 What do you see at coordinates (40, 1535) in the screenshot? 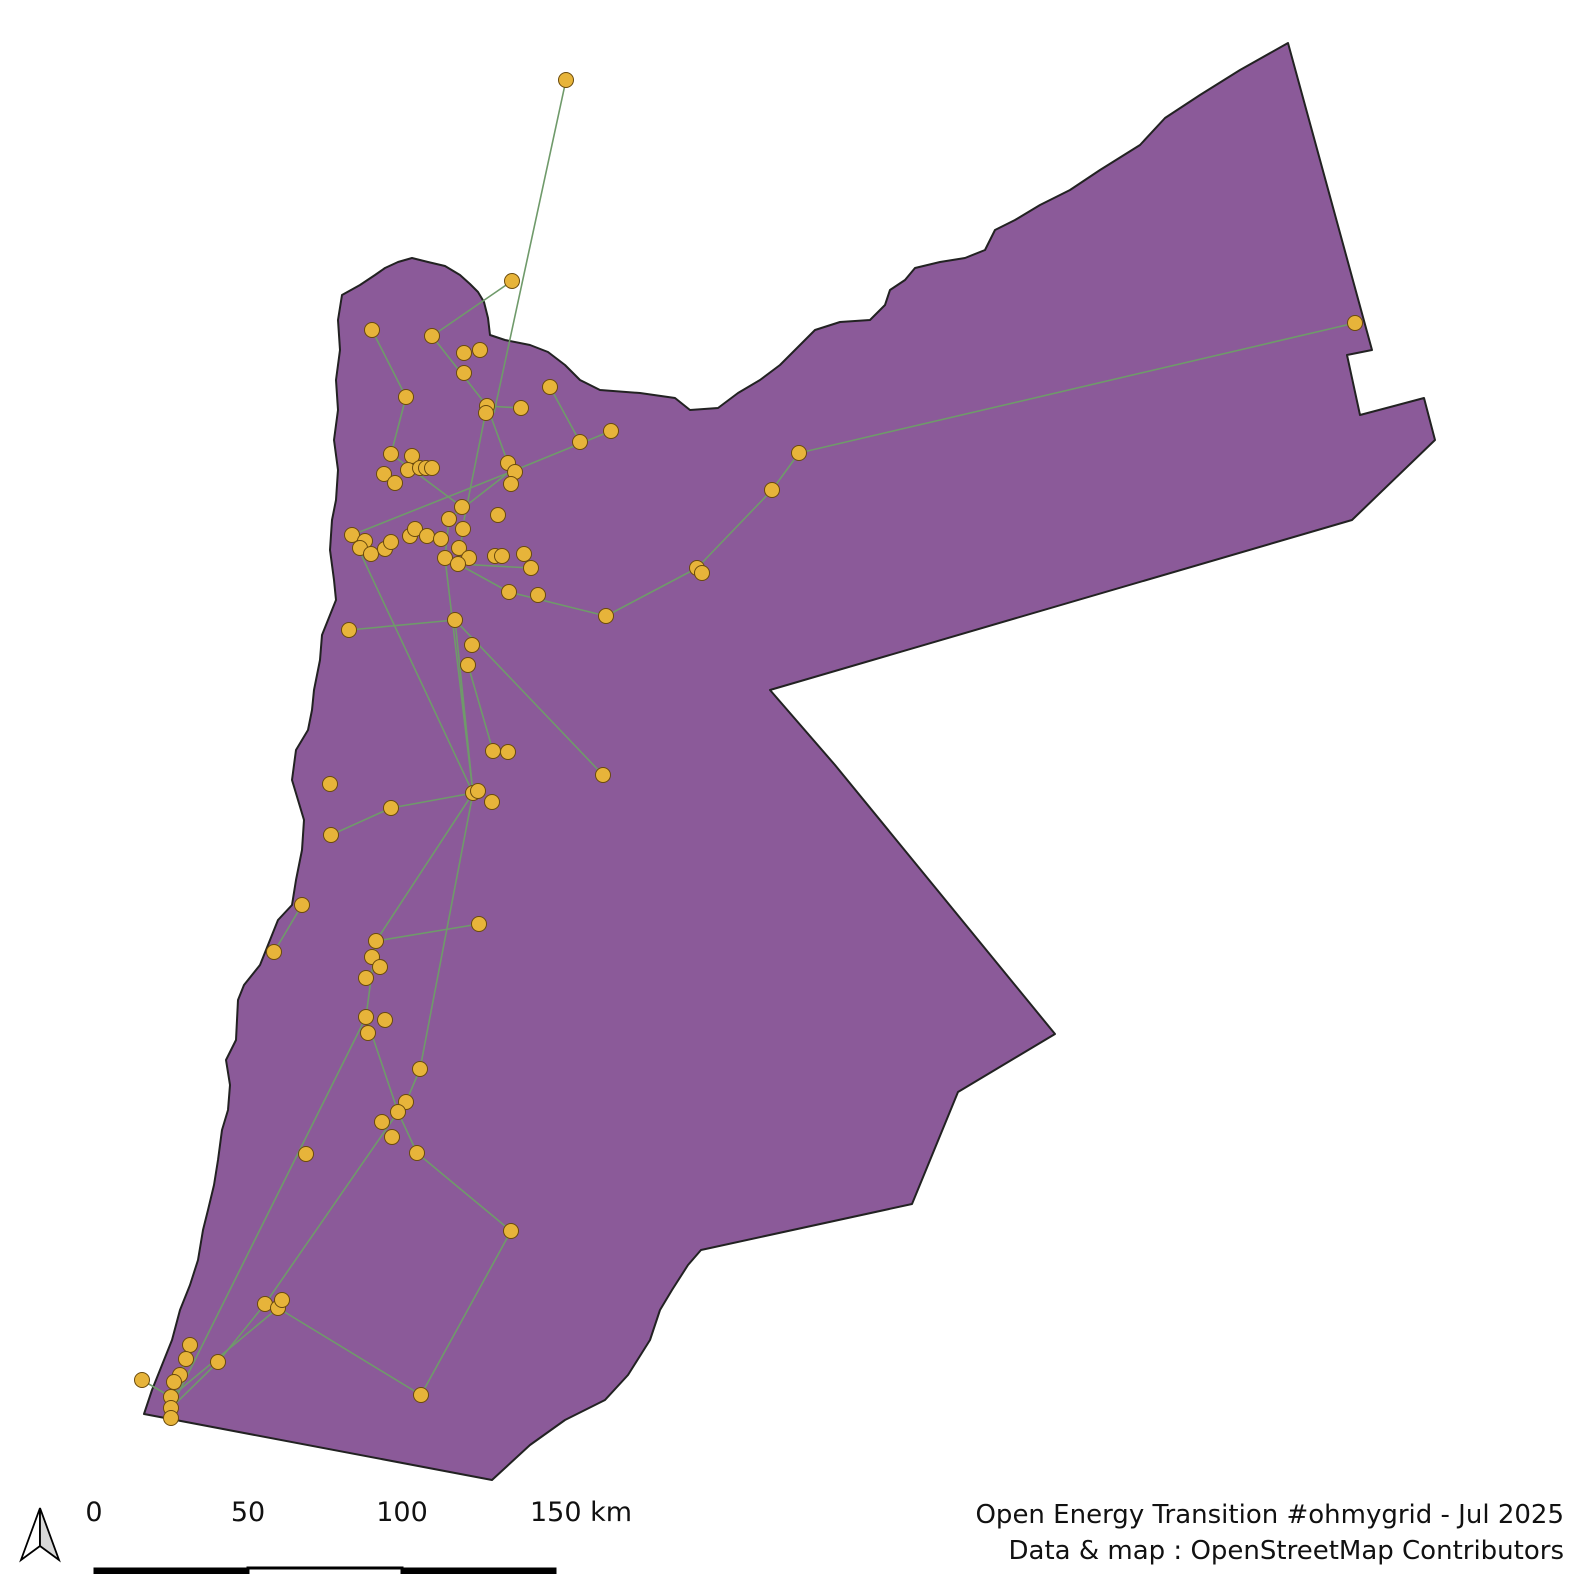
I see `north-arrow-icon` at bounding box center [40, 1535].